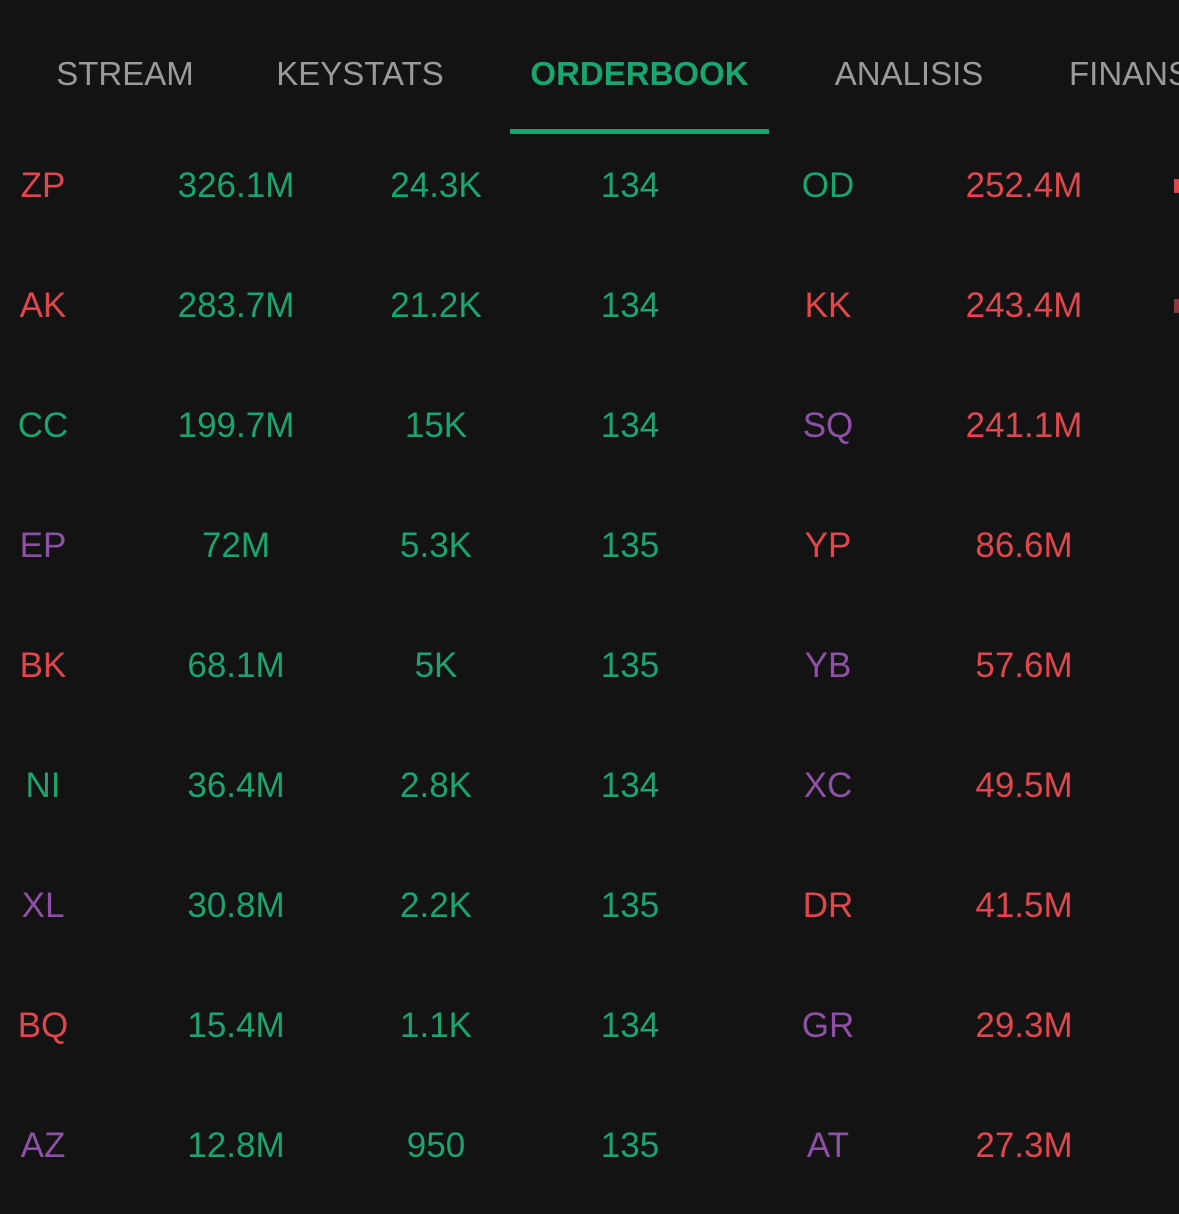 Image resolution: width=1179 pixels, height=1214 pixels. I want to click on buy-value: 72M, so click(236, 545).